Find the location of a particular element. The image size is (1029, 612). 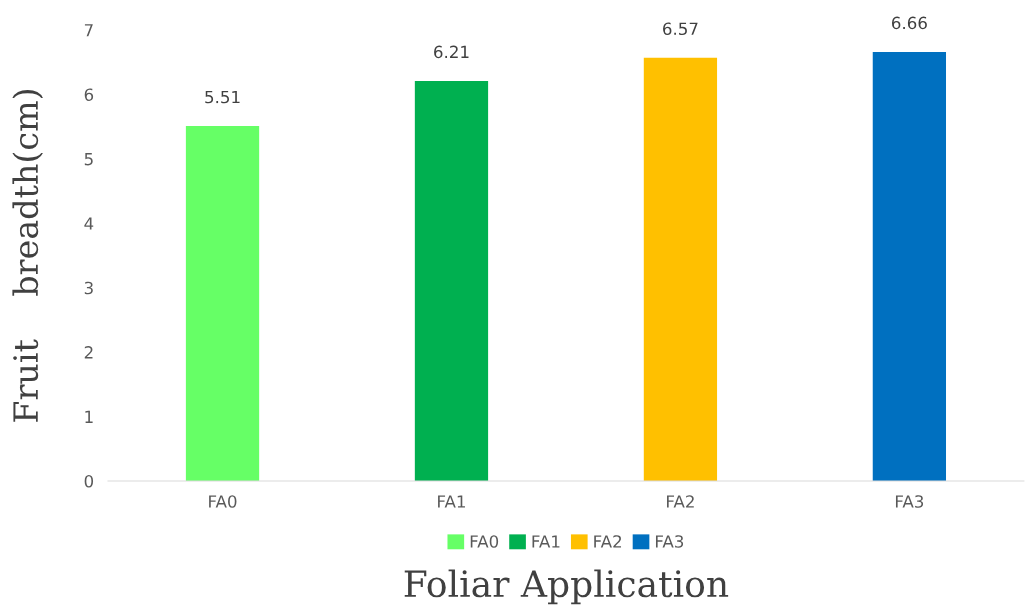

x-tick-label: FA2 is located at coordinates (680, 501).